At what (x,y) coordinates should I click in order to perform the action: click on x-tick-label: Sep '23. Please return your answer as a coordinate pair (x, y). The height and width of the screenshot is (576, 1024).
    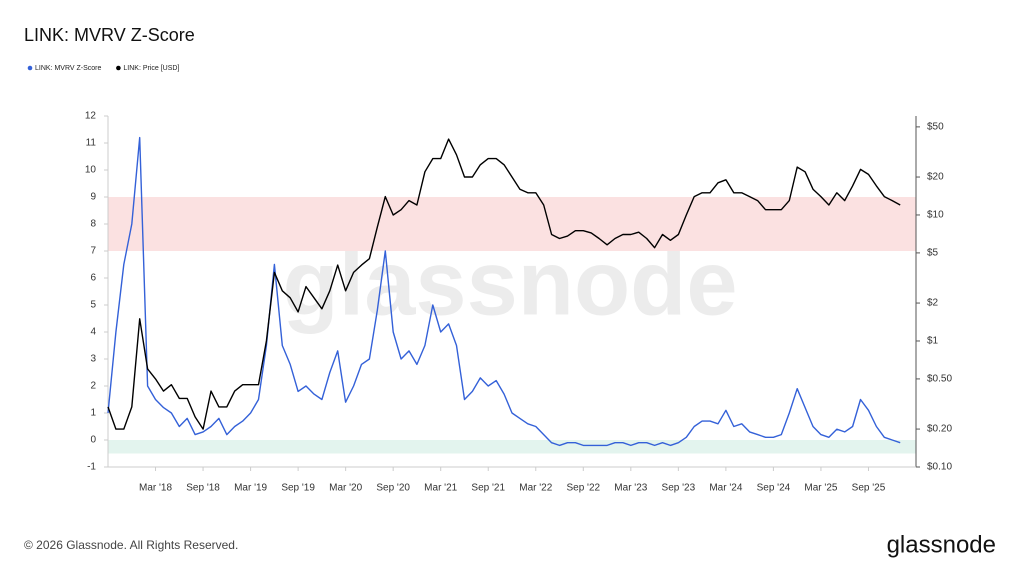
    Looking at the image, I should click on (679, 488).